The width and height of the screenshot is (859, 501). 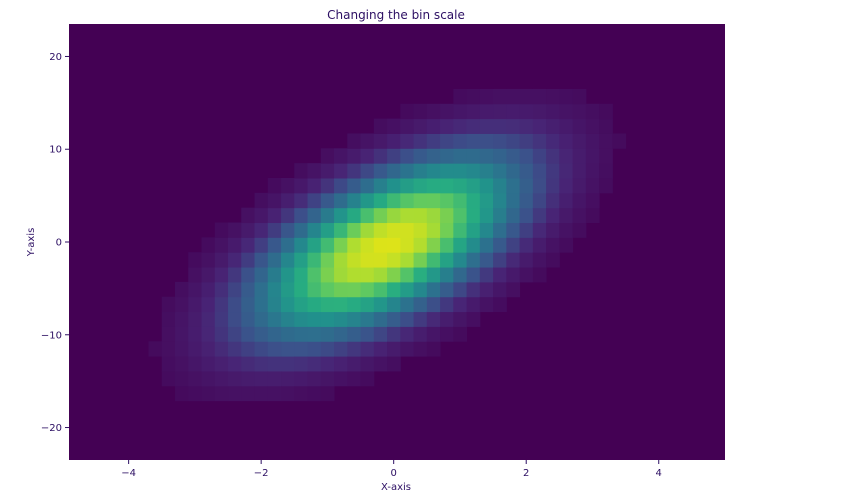 I want to click on x-tick-label: 2, so click(x=526, y=473).